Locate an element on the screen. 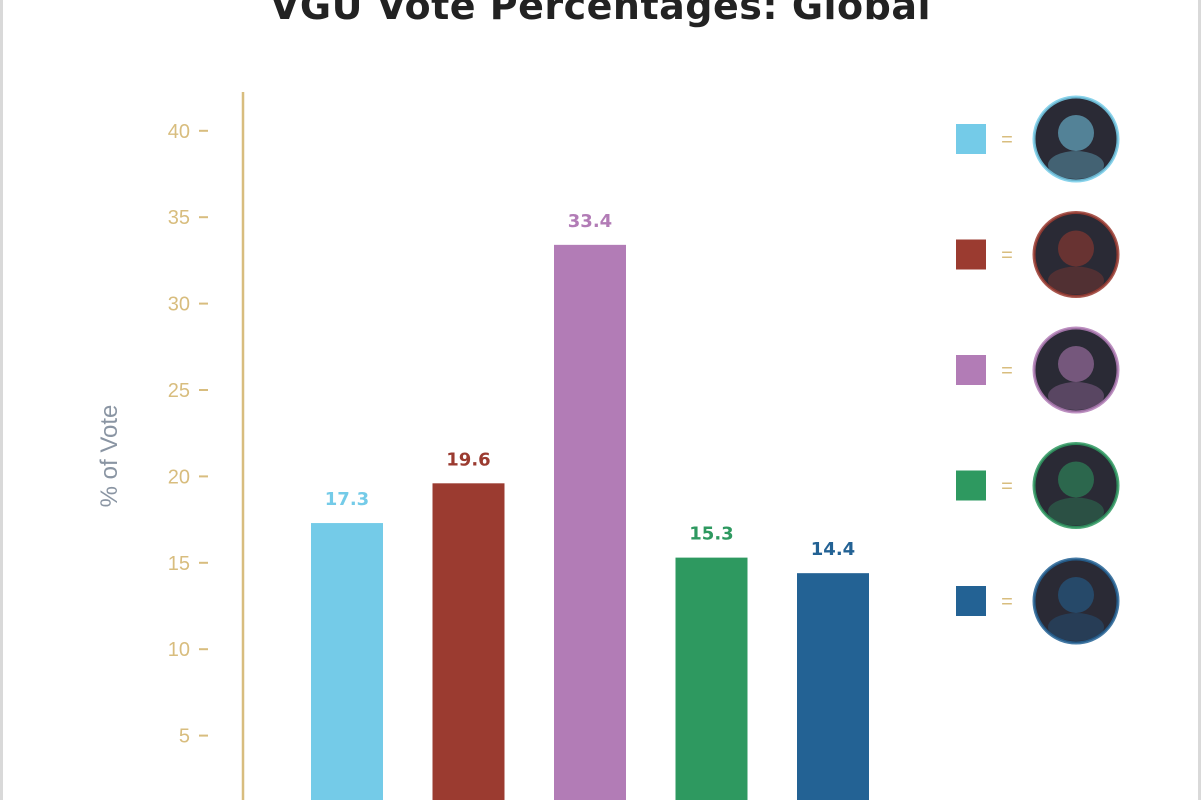 The height and width of the screenshot is (800, 1201). y-axis-title: % of Vote is located at coordinates (109, 456).